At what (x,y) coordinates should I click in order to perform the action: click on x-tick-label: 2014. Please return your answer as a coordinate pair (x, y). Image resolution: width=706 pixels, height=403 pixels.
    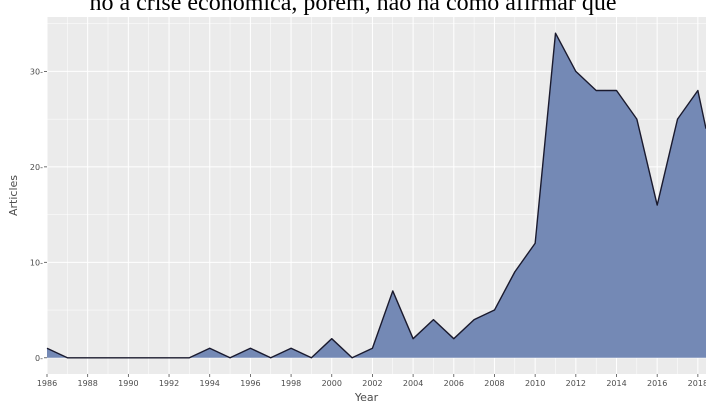
    Looking at the image, I should click on (616, 383).